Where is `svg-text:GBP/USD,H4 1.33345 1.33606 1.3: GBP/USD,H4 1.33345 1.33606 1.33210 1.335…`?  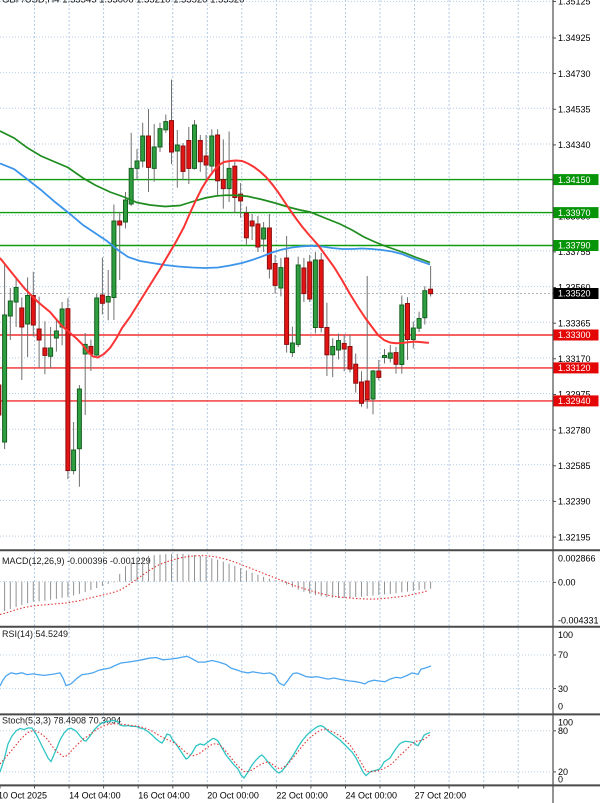
svg-text:GBP/USD,H4 1.33345 1.33606 1.3: GBP/USD,H4 1.33345 1.33606 1.33210 1.335… is located at coordinates (123, 3).